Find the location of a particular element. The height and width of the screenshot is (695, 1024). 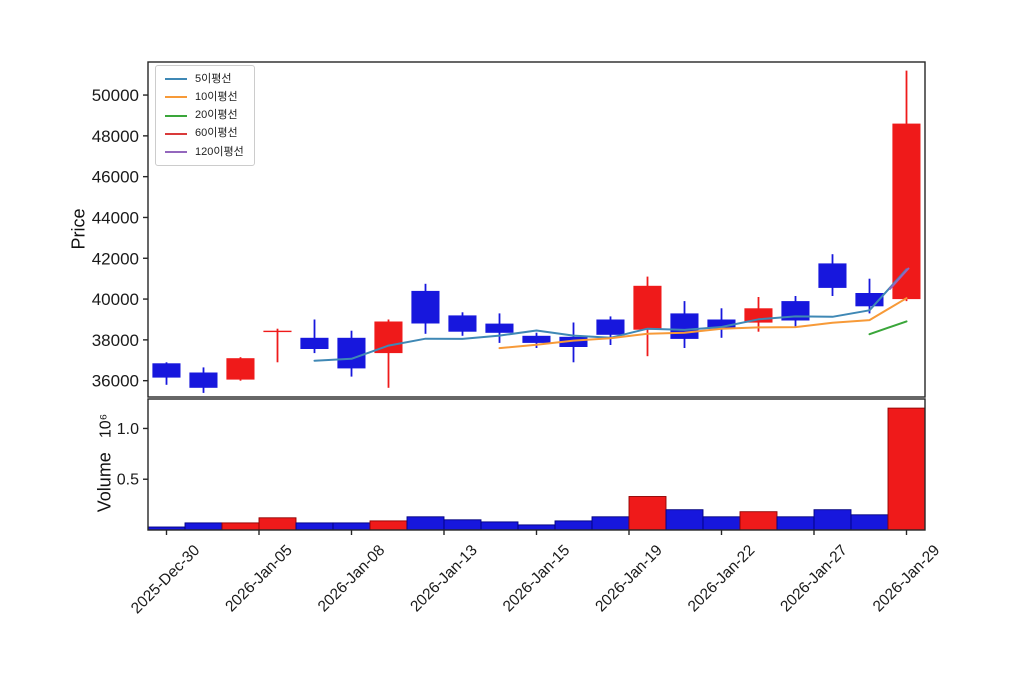

ma20-line-icon is located at coordinates (176, 115).